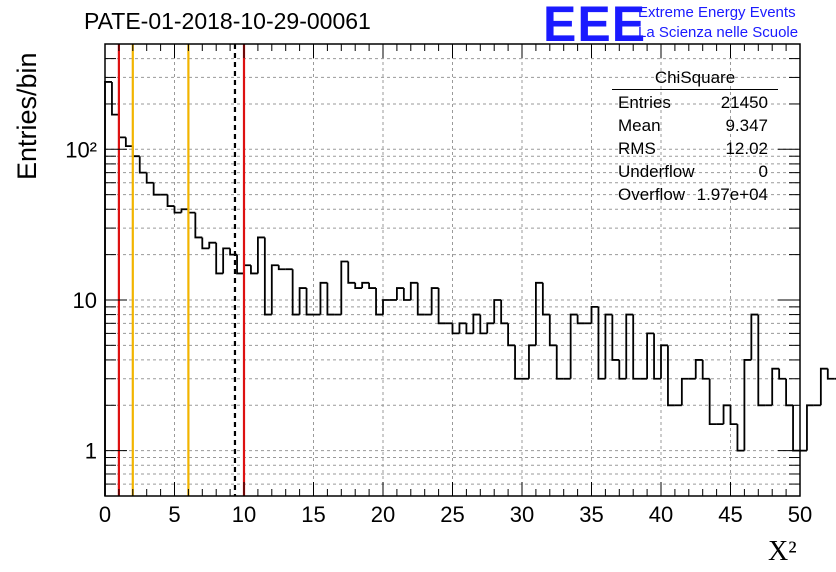  I want to click on stats-title: ChiSquare, so click(695, 79).